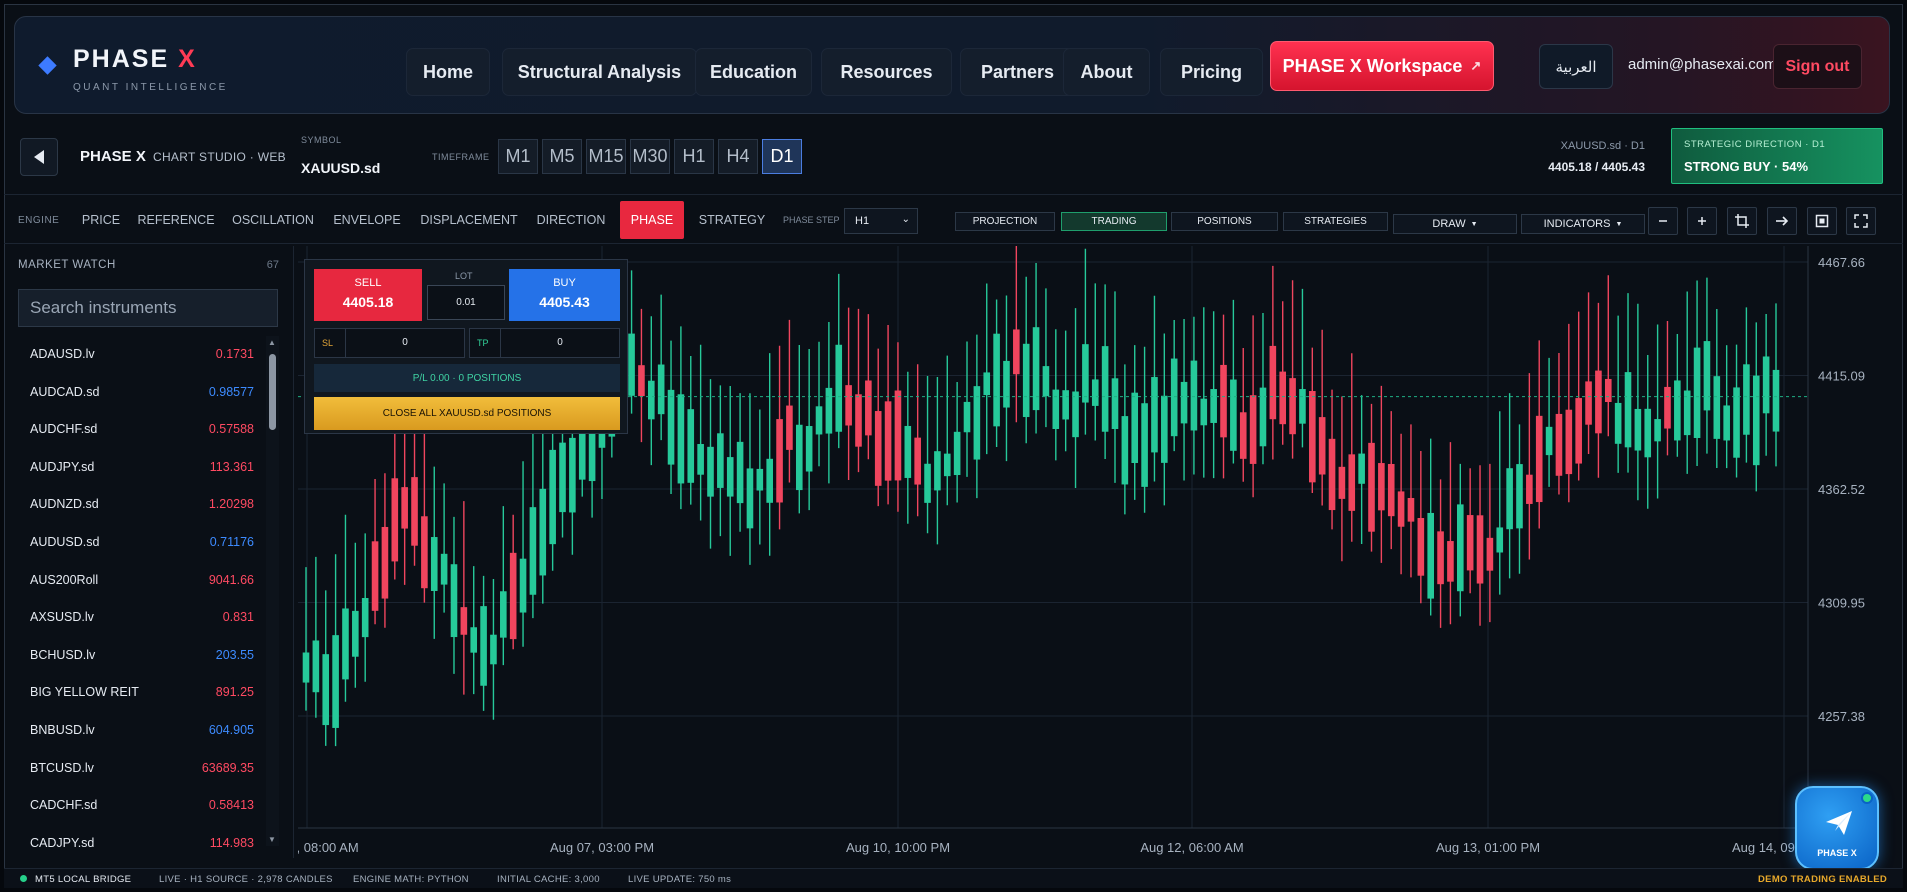 Image resolution: width=1907 pixels, height=892 pixels. I want to click on nav-resources: Resources, so click(886, 72).